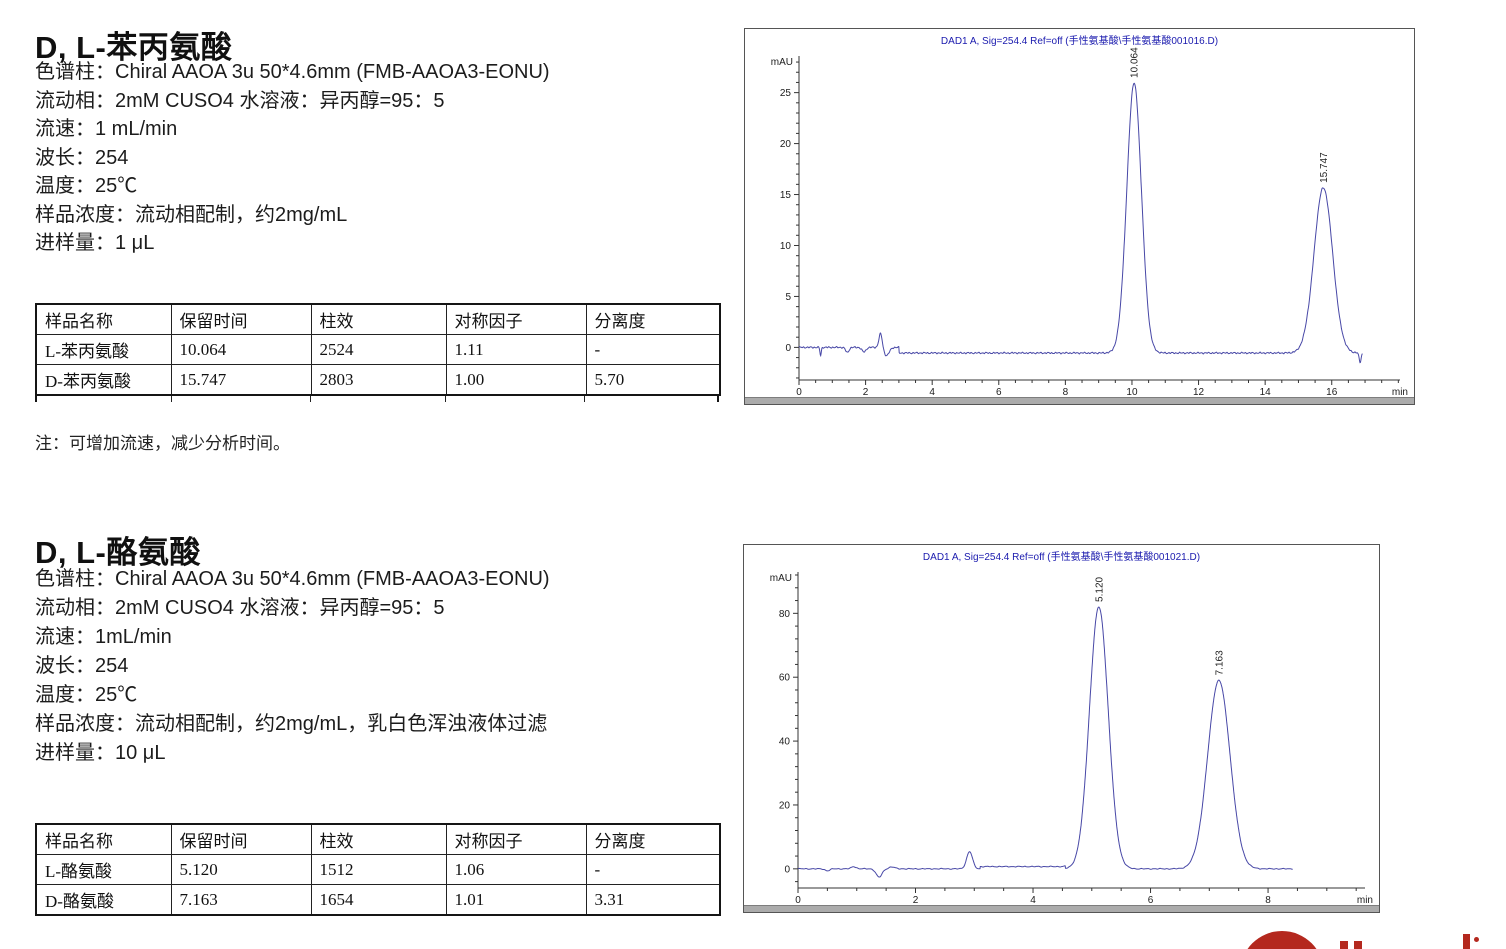 The width and height of the screenshot is (1506, 949). I want to click on cell-retention-time: 10.064, so click(241, 349).